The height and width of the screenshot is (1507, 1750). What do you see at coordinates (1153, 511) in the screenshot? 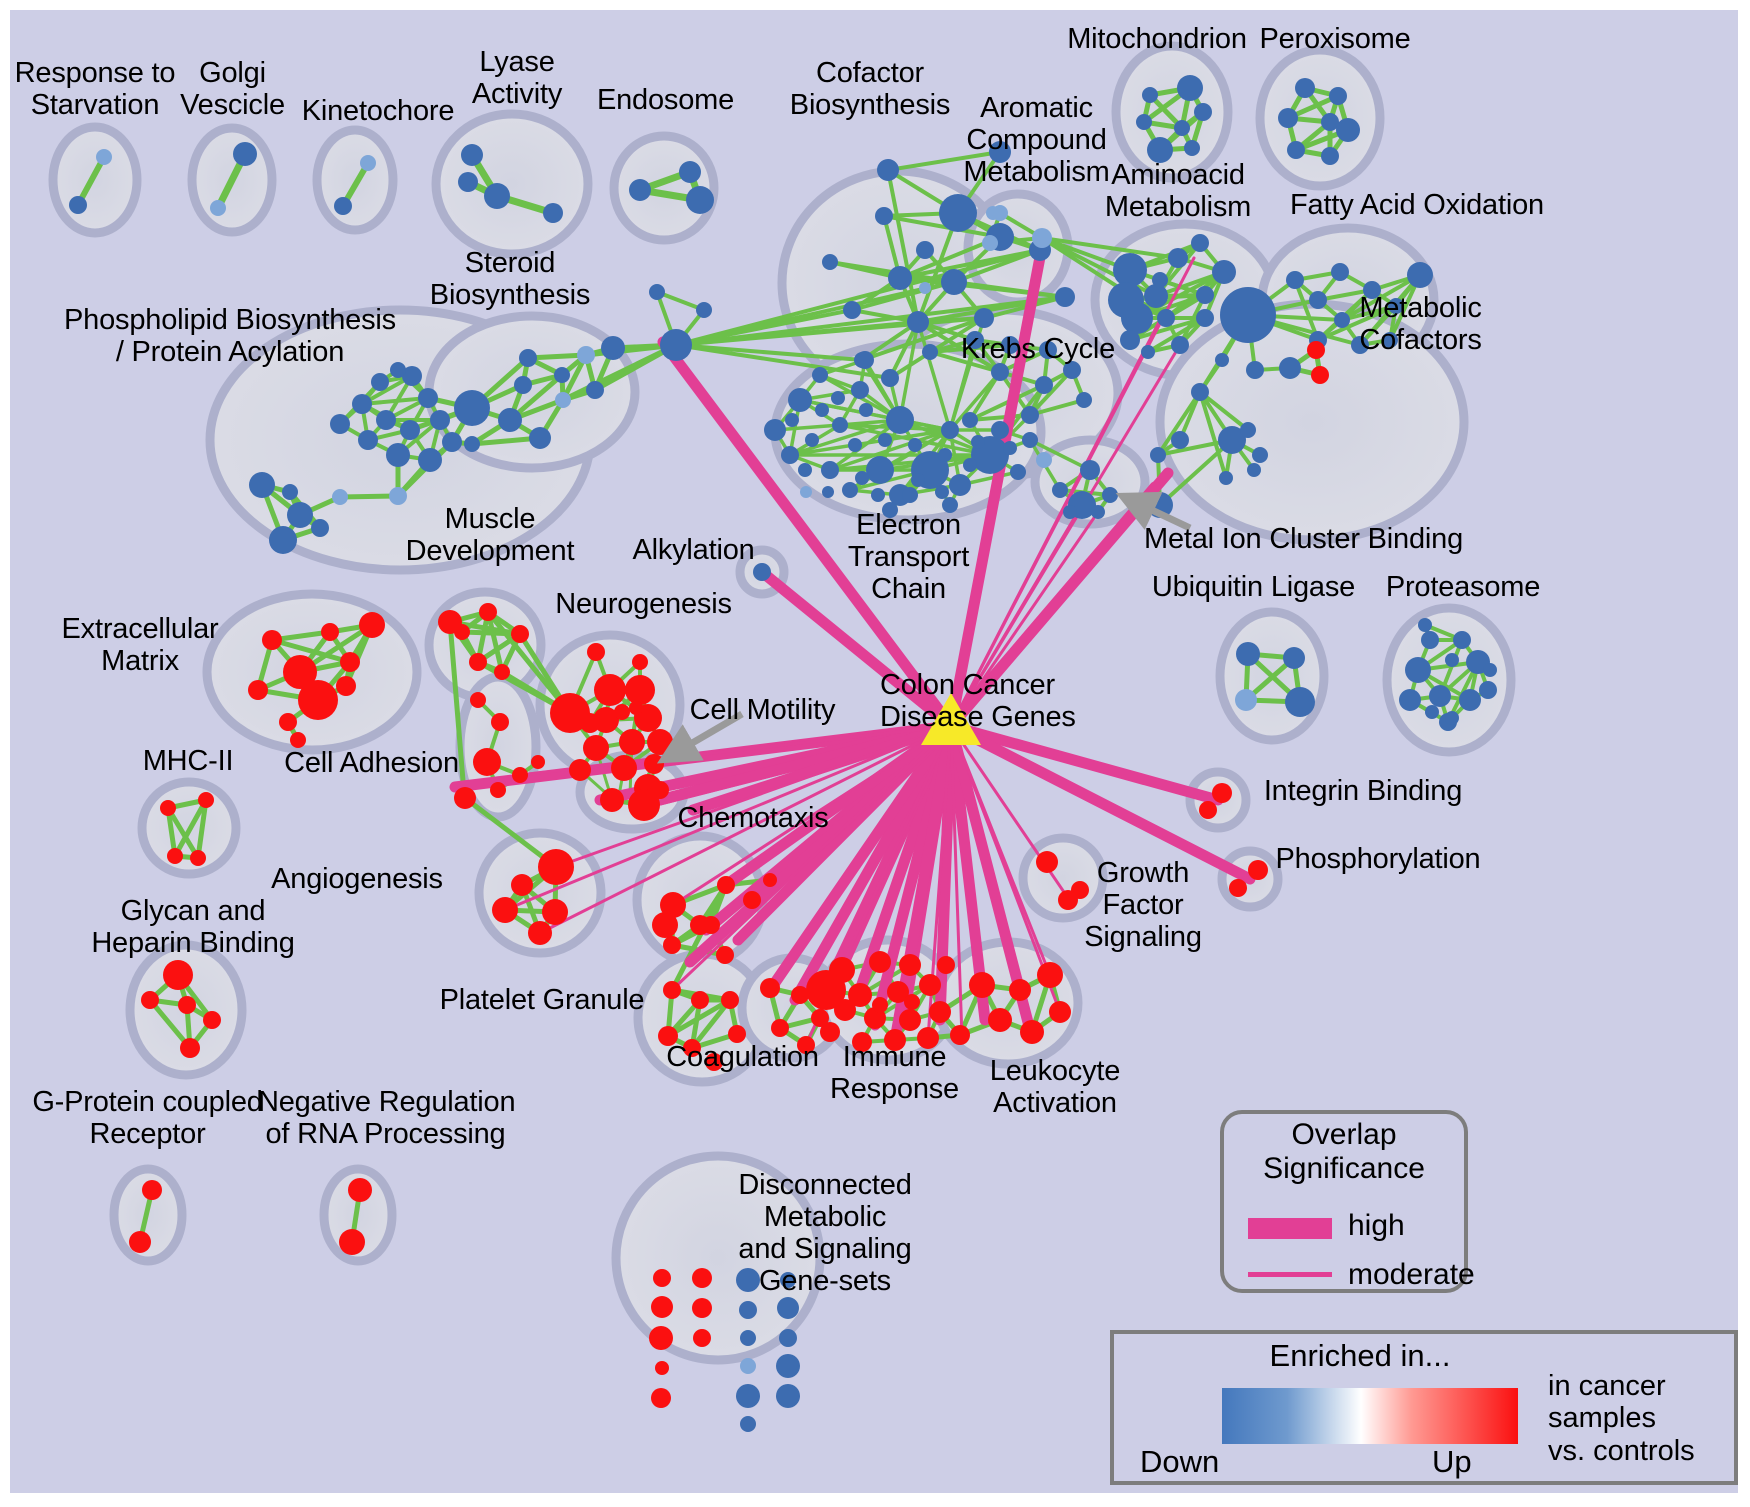
I see `metal-ion-cluster-binding-arrow` at bounding box center [1153, 511].